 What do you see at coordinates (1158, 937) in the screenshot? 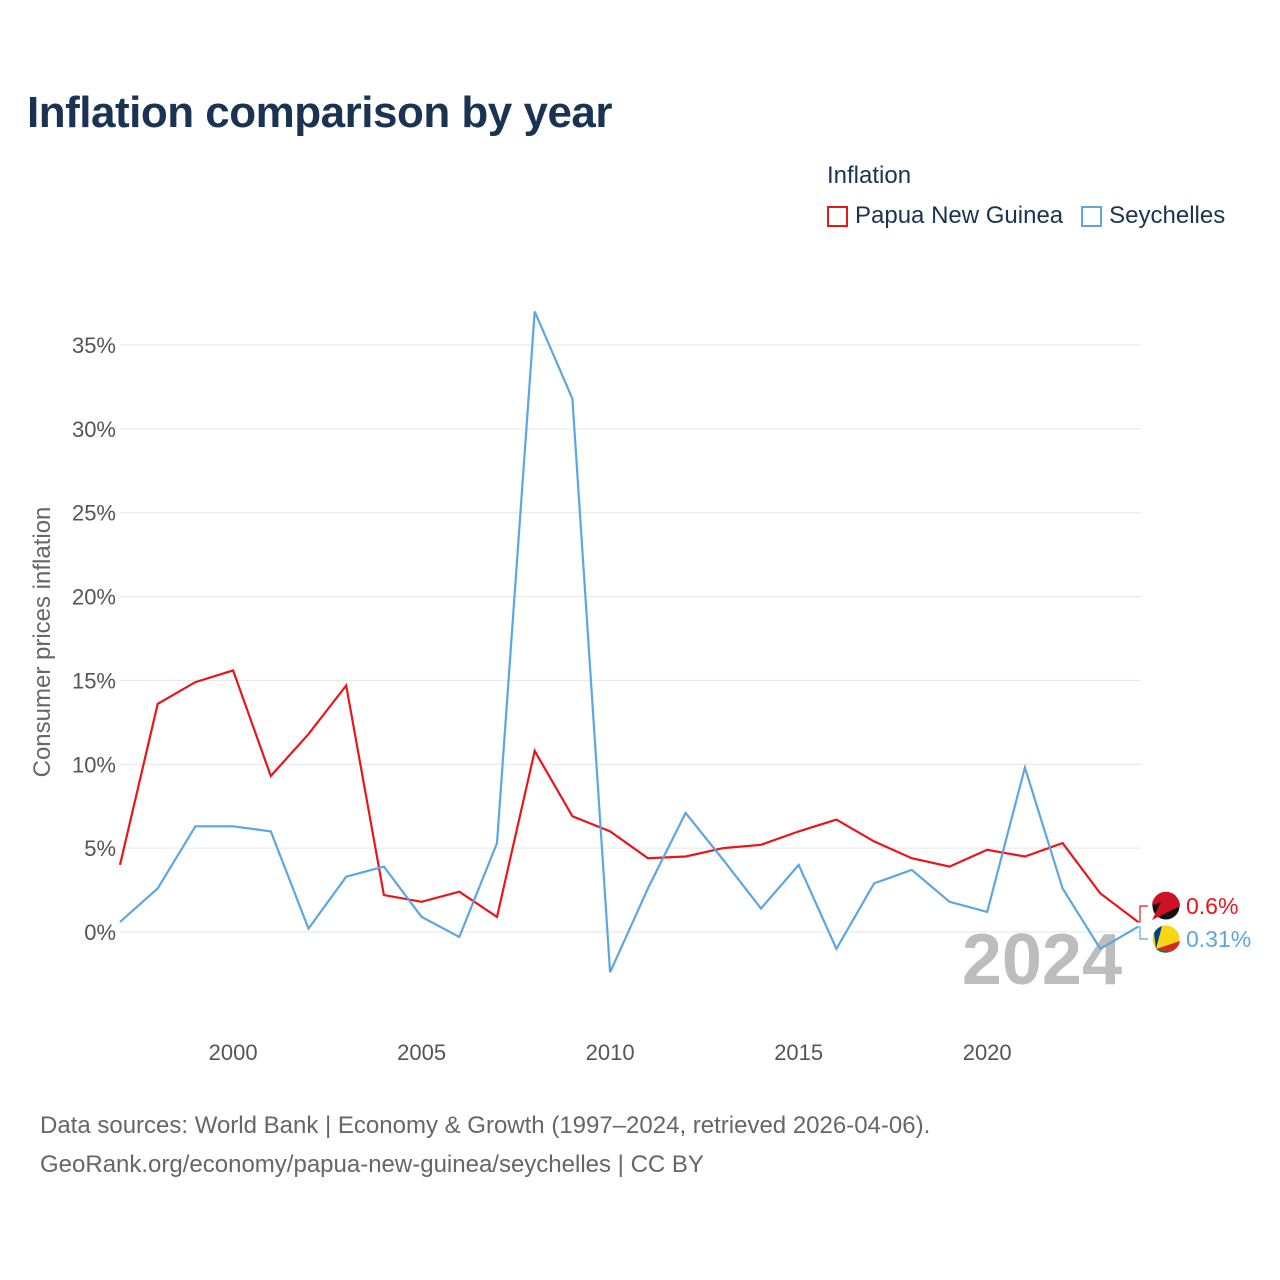
I see `flag-blue-part` at bounding box center [1158, 937].